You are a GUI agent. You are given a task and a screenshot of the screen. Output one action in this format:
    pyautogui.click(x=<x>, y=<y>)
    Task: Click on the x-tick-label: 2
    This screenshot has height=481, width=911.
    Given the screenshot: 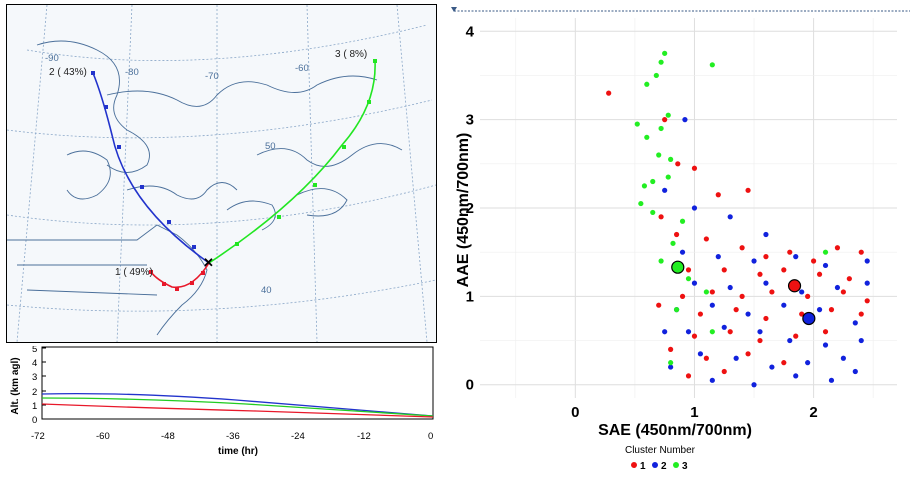 What is the action you would take?
    pyautogui.click(x=813, y=412)
    